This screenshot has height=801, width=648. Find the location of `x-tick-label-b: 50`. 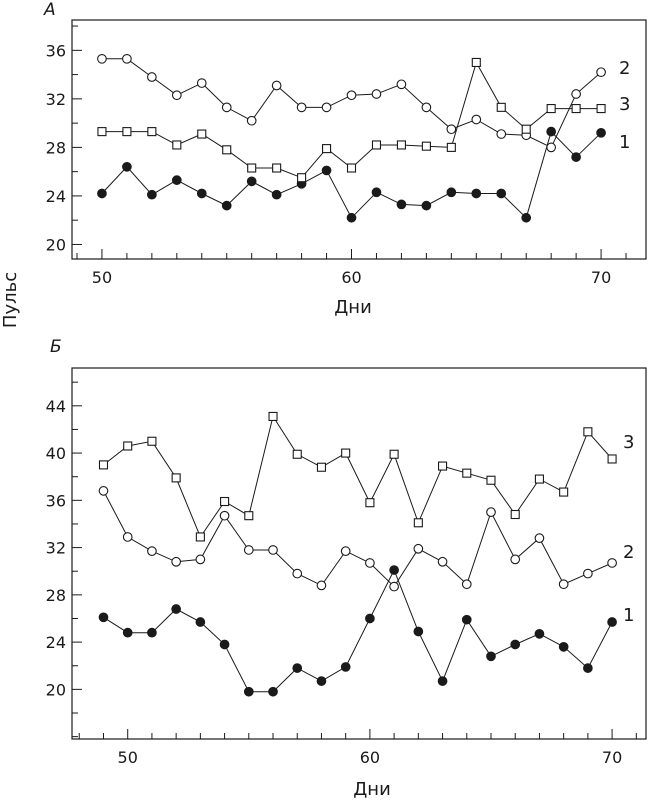

x-tick-label-b: 50 is located at coordinates (128, 757).